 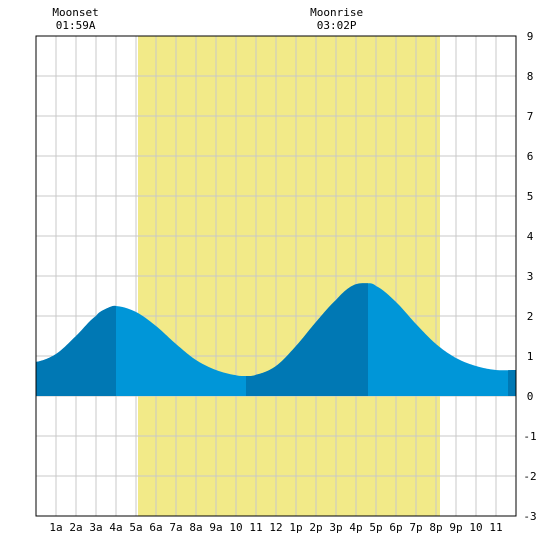 What do you see at coordinates (530, 156) in the screenshot?
I see `y-tick-label: 6` at bounding box center [530, 156].